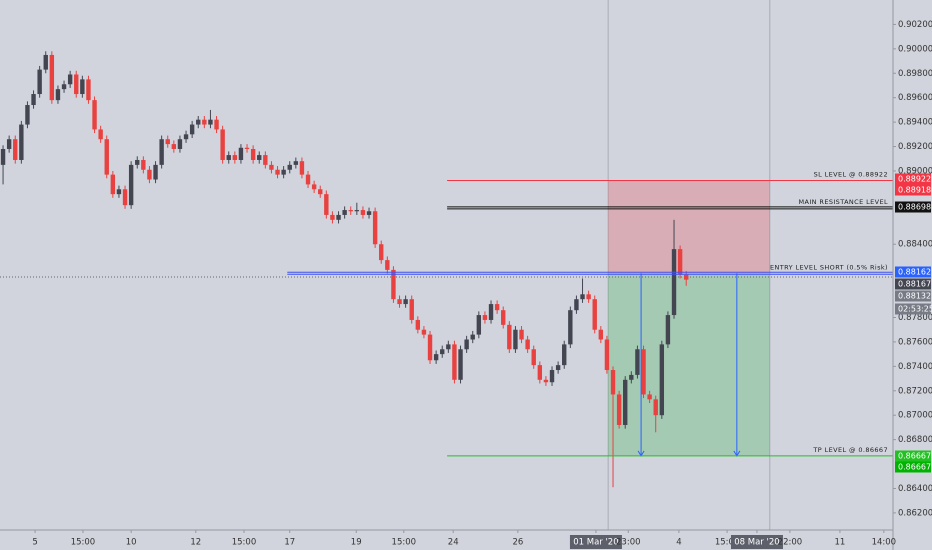 The image size is (932, 550). Describe the element at coordinates (628, 543) in the screenshot. I see `x-tick-label: 23:00` at that location.